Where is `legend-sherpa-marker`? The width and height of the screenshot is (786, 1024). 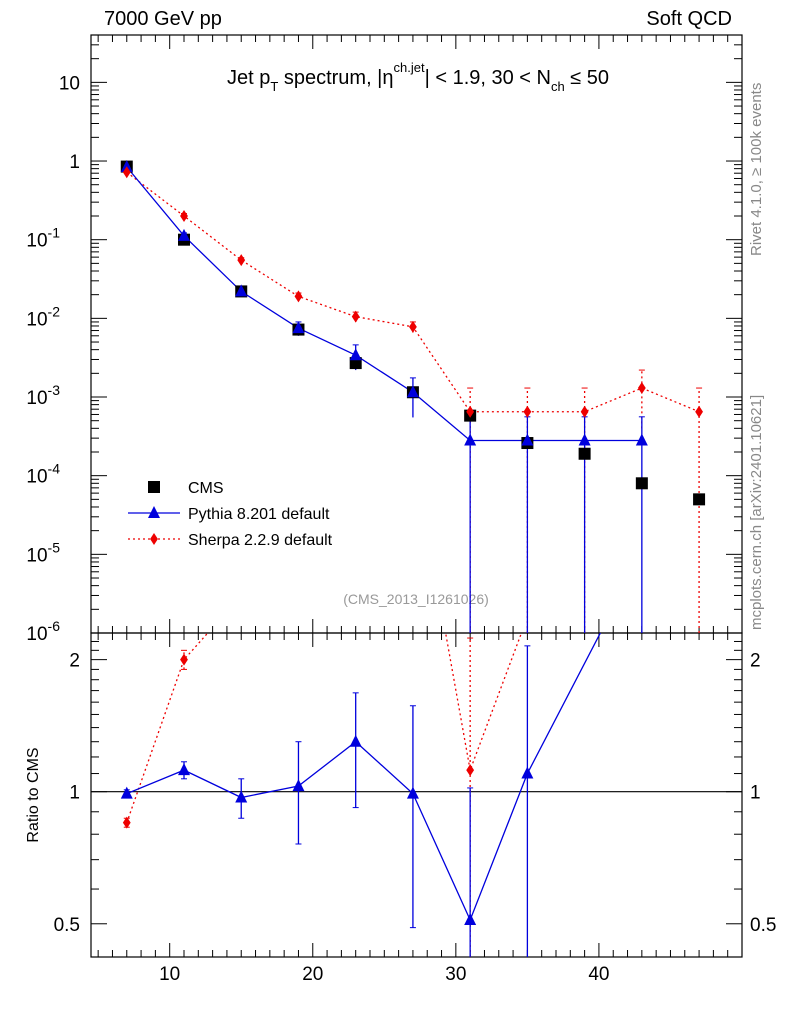 legend-sherpa-marker is located at coordinates (154, 539).